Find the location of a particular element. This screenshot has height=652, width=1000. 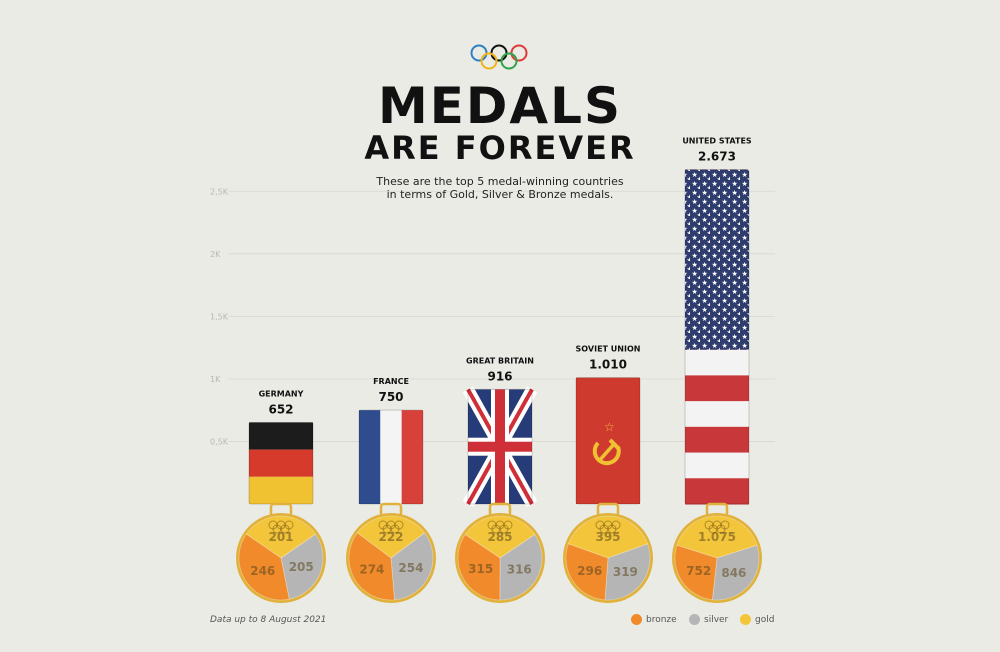

total-label: 750 is located at coordinates (390, 397).